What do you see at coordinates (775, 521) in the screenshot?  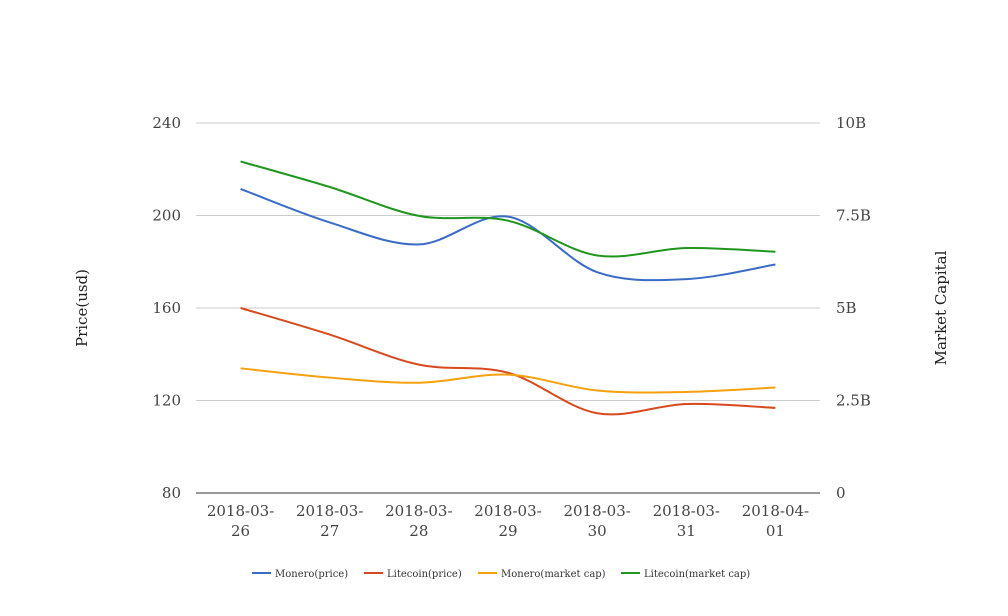 I see `x-tick-label: 2018-04- 01` at bounding box center [775, 521].